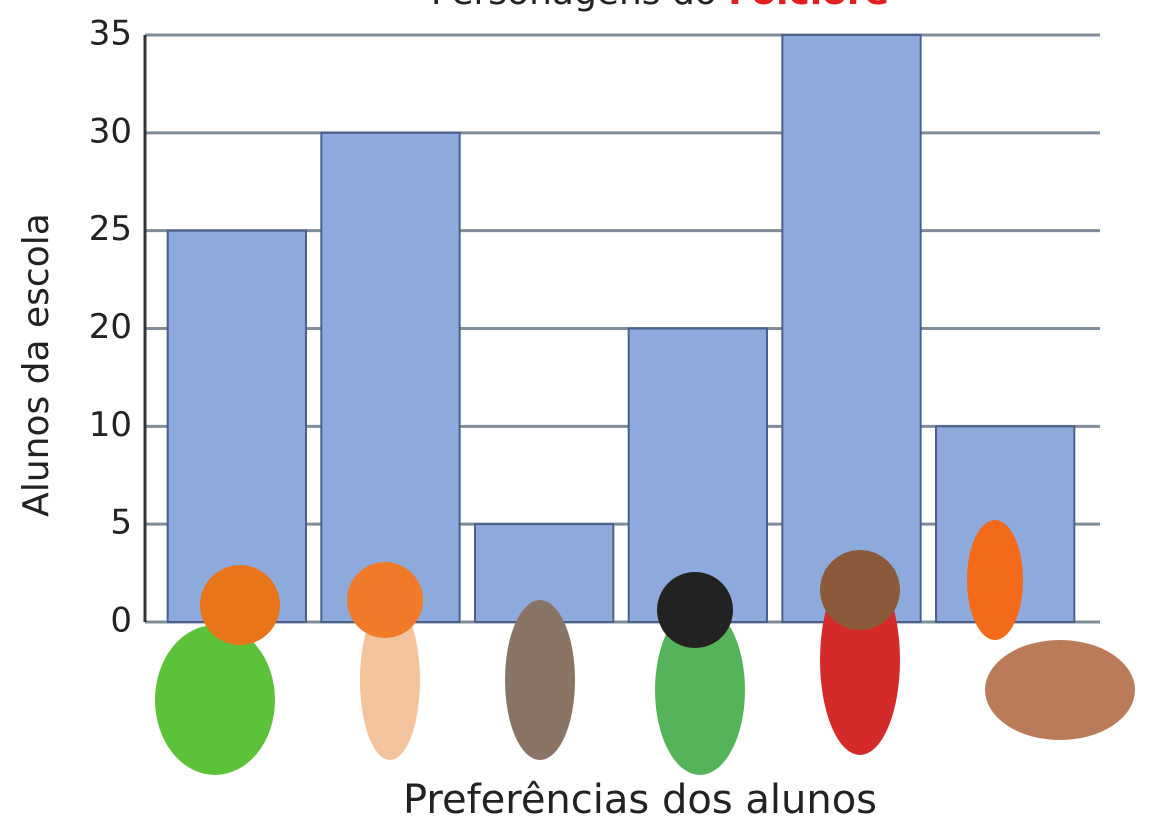  What do you see at coordinates (121, 621) in the screenshot?
I see `y-tick-label: 0` at bounding box center [121, 621].